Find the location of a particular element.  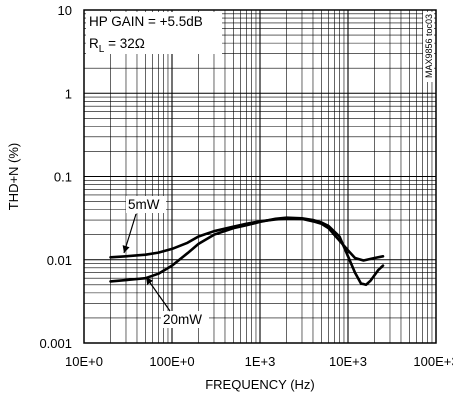

load-annotation: RL = 32Ω is located at coordinates (117, 45).